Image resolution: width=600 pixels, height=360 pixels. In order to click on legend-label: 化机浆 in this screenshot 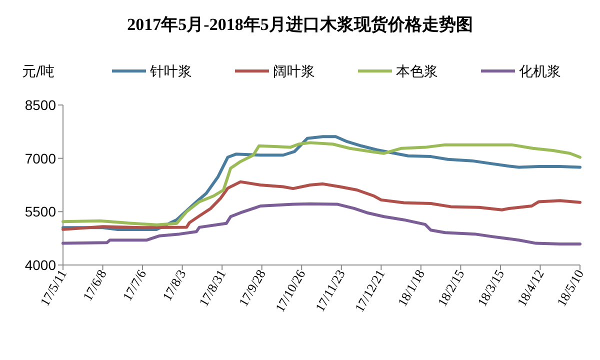, I will do `click(540, 72)`.